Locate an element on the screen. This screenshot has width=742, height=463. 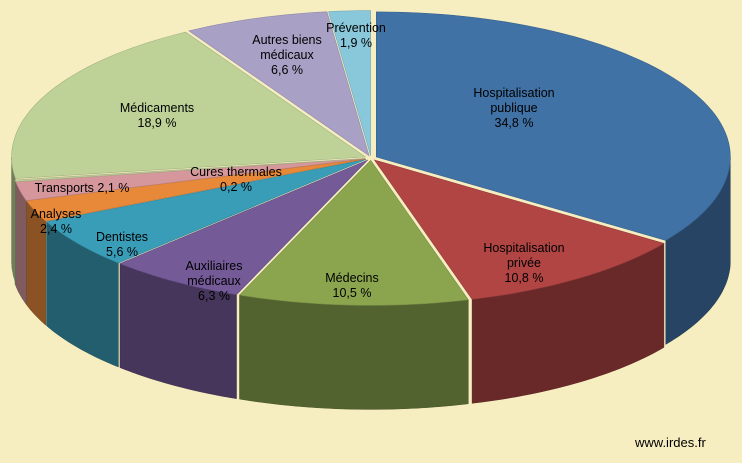
slice-label-line: privée is located at coordinates (524, 263).